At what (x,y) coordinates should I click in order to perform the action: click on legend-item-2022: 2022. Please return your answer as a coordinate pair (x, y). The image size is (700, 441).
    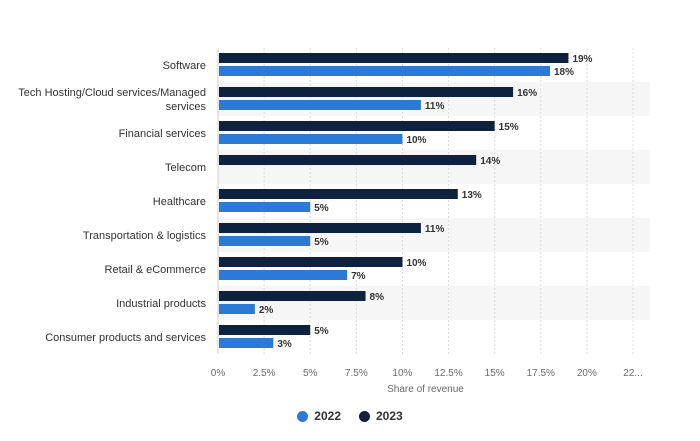
    Looking at the image, I should click on (319, 416).